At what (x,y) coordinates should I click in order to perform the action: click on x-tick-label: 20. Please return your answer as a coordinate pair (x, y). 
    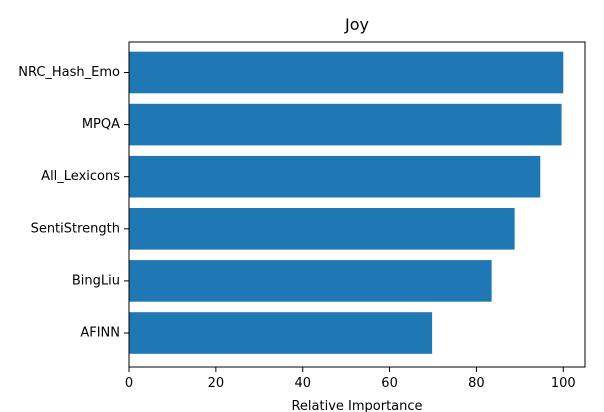
    Looking at the image, I should click on (216, 383).